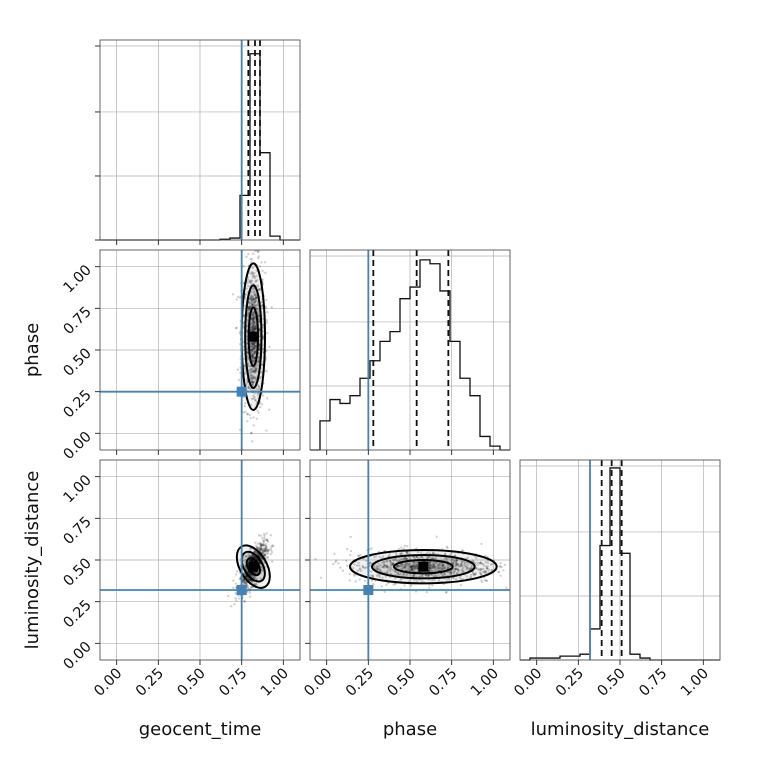 This screenshot has height=760, width=760. Describe the element at coordinates (78, 279) in the screenshot. I see `y-tick-label: 1.00` at that location.